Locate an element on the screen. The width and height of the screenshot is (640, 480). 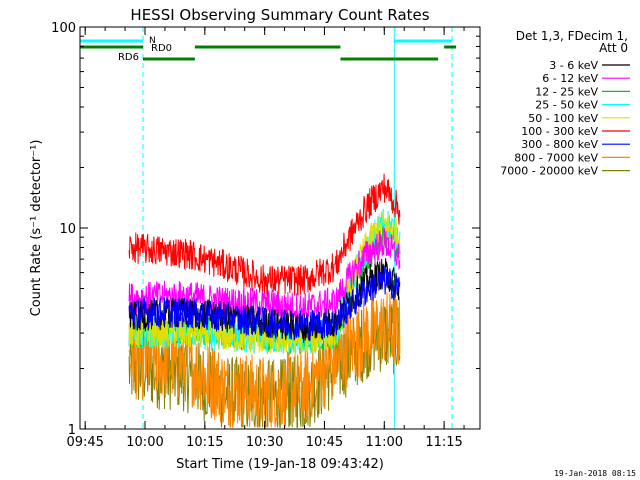
y-tick-label: 1 is located at coordinates (72, 430).